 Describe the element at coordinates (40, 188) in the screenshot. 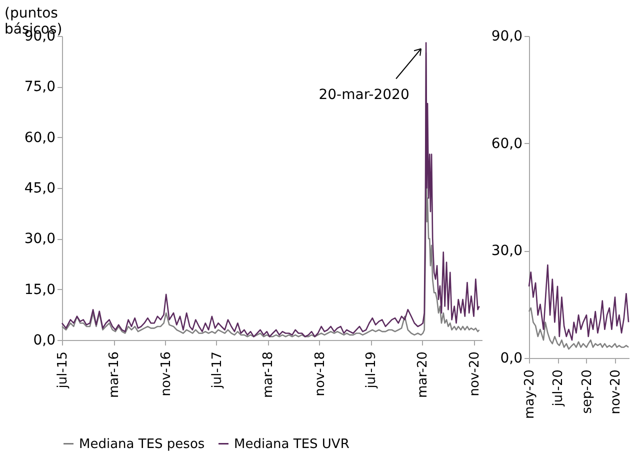

I see `y-tick-label: 45,0` at that location.